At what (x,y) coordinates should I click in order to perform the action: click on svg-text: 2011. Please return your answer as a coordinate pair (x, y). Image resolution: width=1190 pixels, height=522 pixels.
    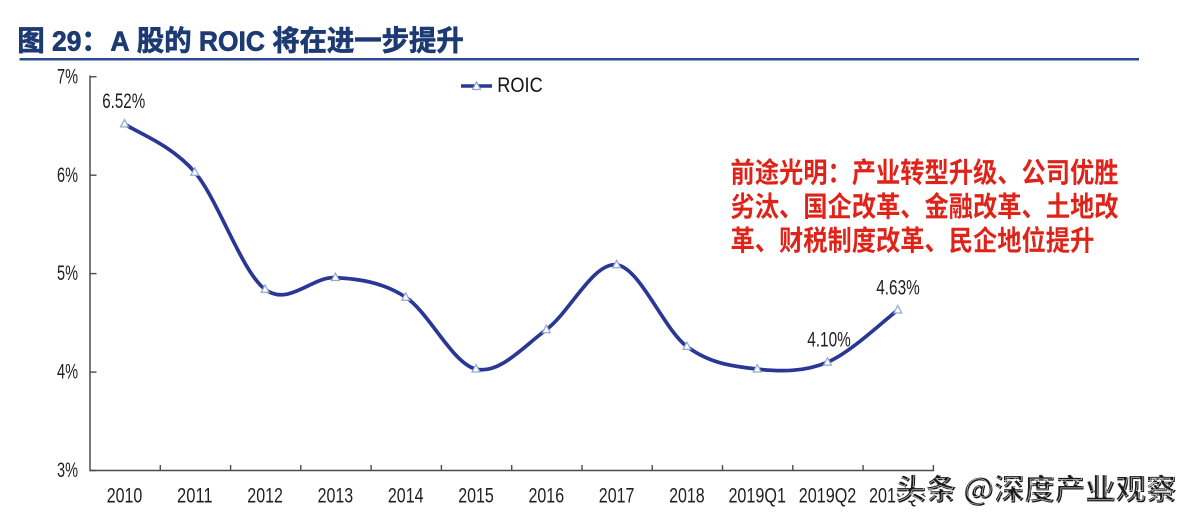
    Looking at the image, I should click on (195, 495).